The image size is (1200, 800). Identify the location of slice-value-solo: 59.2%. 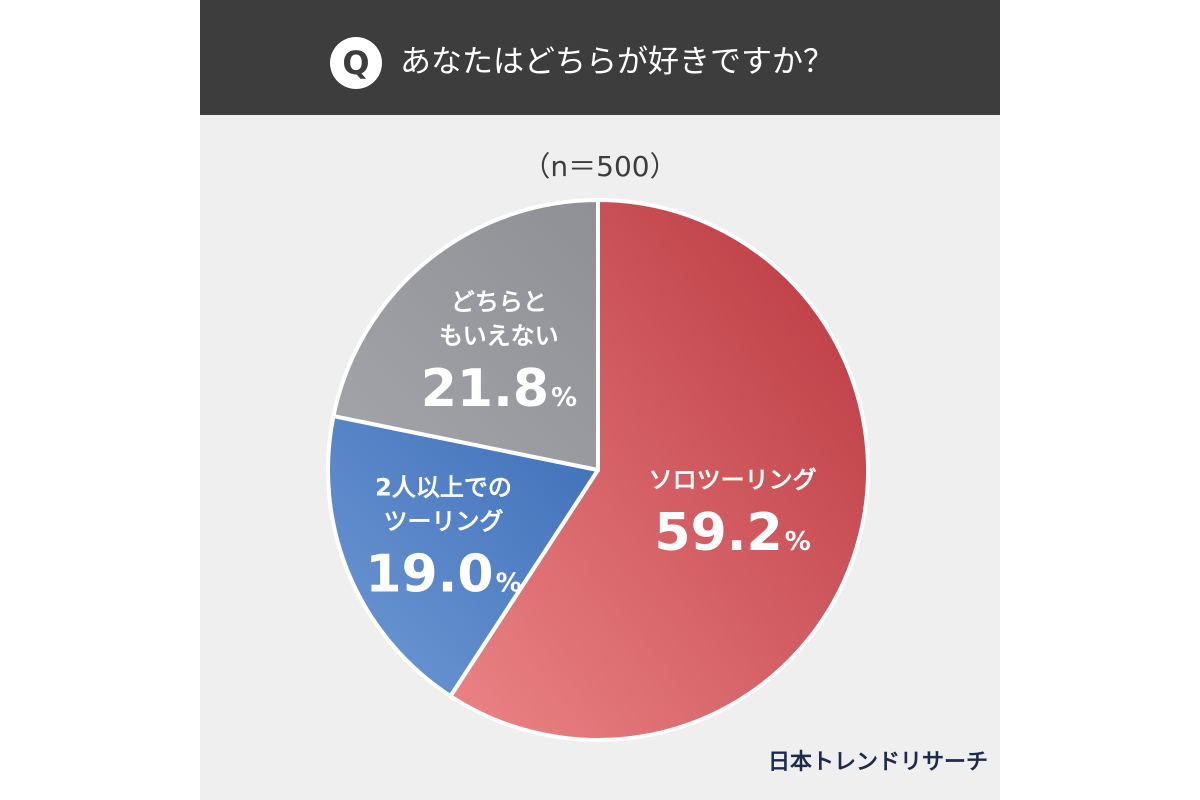
(732, 533).